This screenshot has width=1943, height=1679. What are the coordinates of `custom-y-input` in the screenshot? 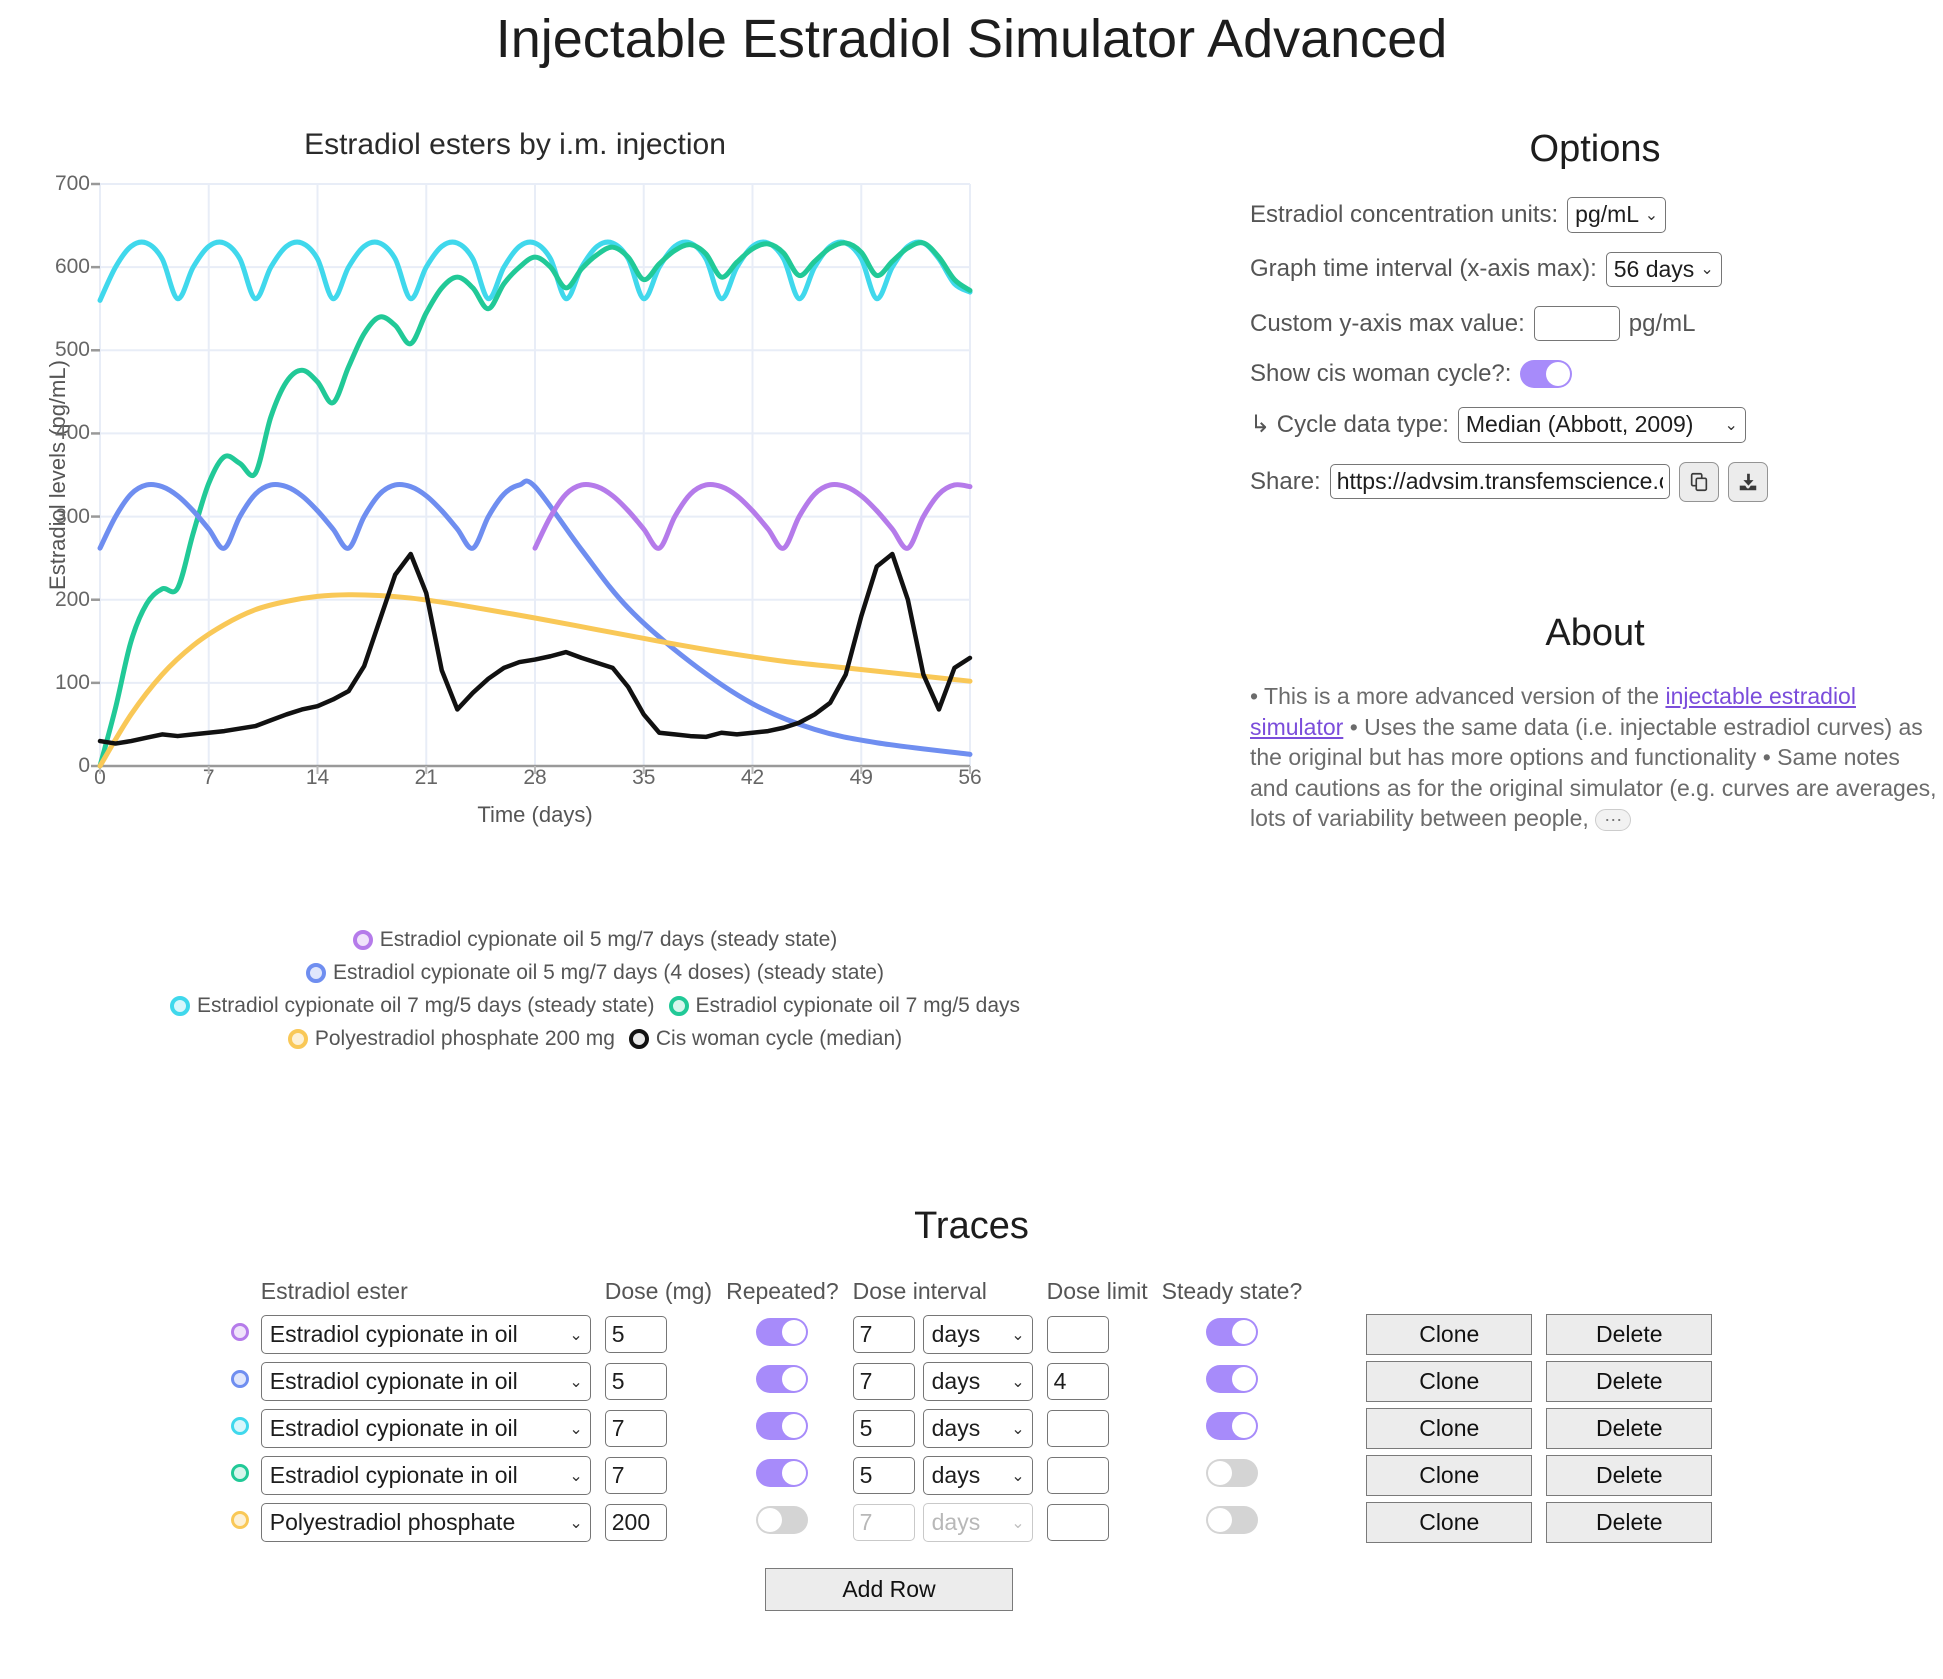 It's located at (1576, 324).